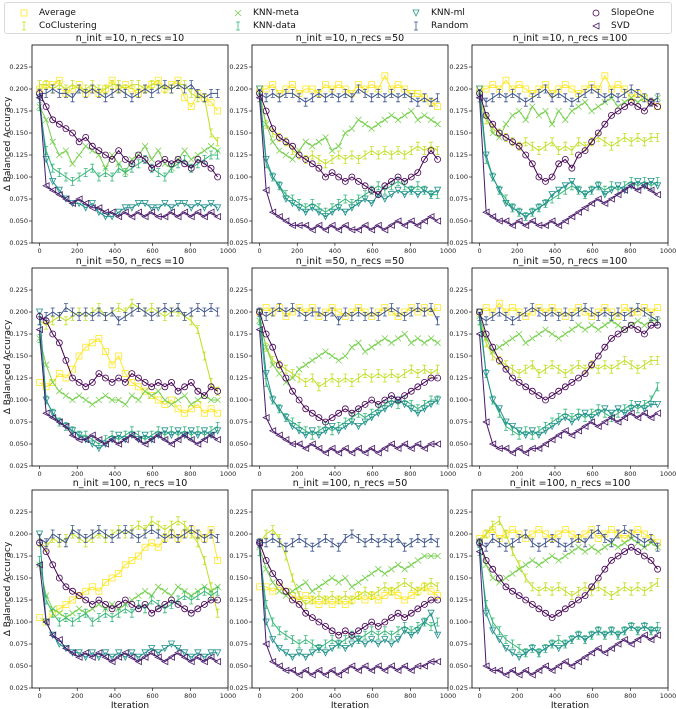  Describe the element at coordinates (18, 199) in the screenshot. I see `y-tick-label: 0.075` at that location.